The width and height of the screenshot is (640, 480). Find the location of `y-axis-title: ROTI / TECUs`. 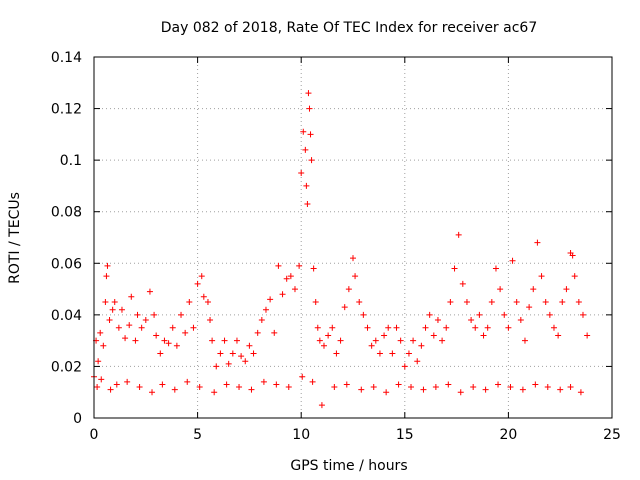

y-axis-title: ROTI / TECUs is located at coordinates (15, 238).